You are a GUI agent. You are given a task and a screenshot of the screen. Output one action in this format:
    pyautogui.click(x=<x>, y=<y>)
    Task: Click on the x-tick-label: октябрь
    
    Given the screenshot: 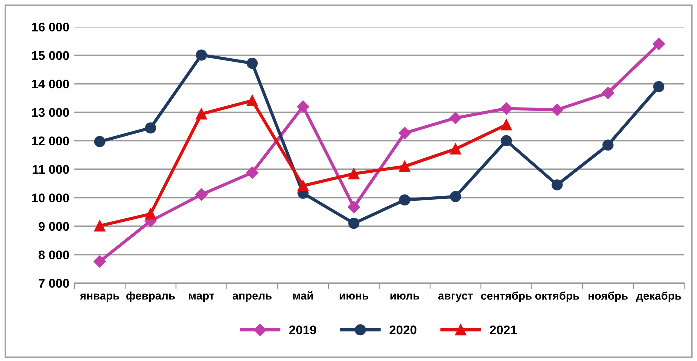 What is the action you would take?
    pyautogui.click(x=557, y=297)
    